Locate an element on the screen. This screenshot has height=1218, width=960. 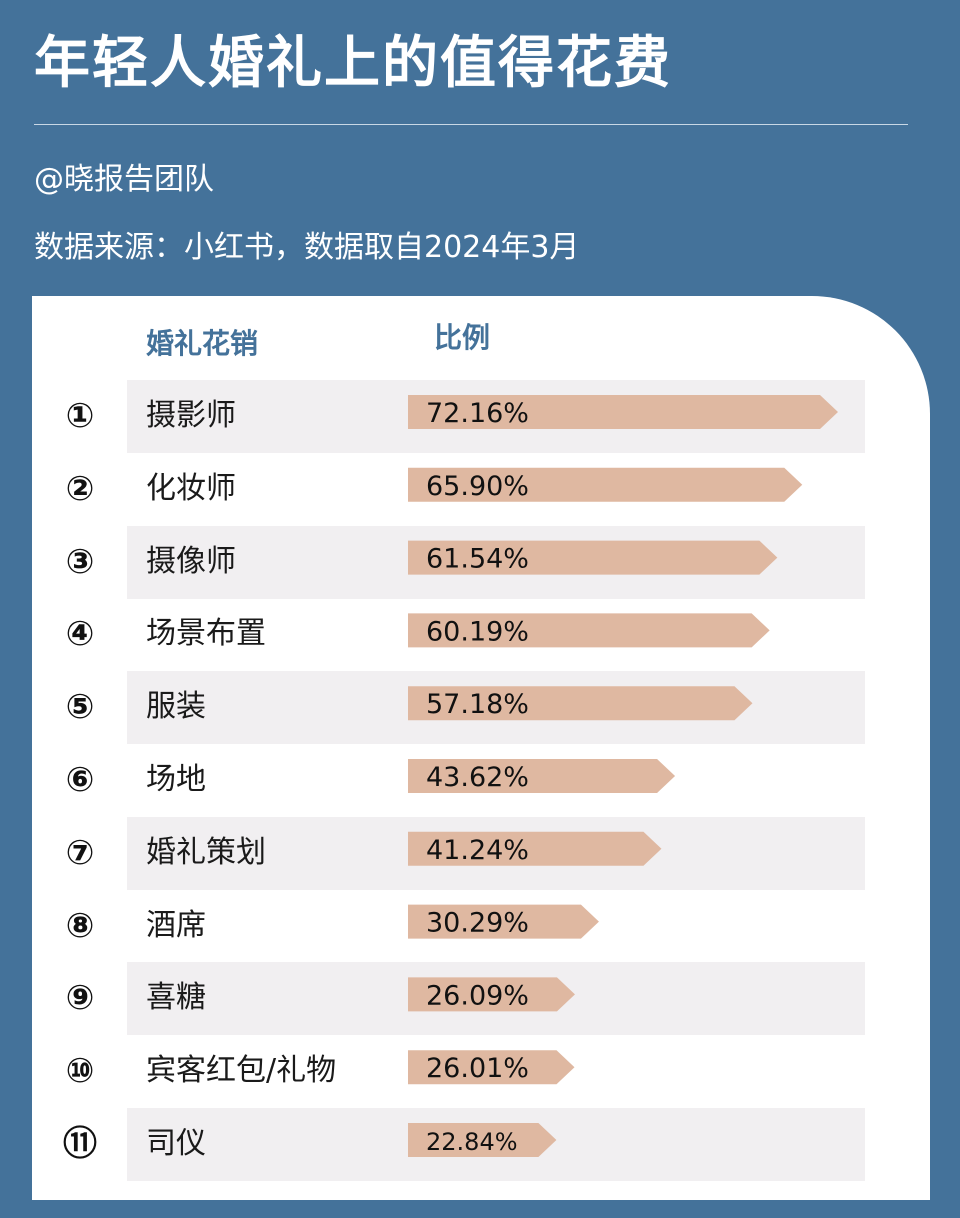
rank-badge: ⑨ is located at coordinates (80, 998).